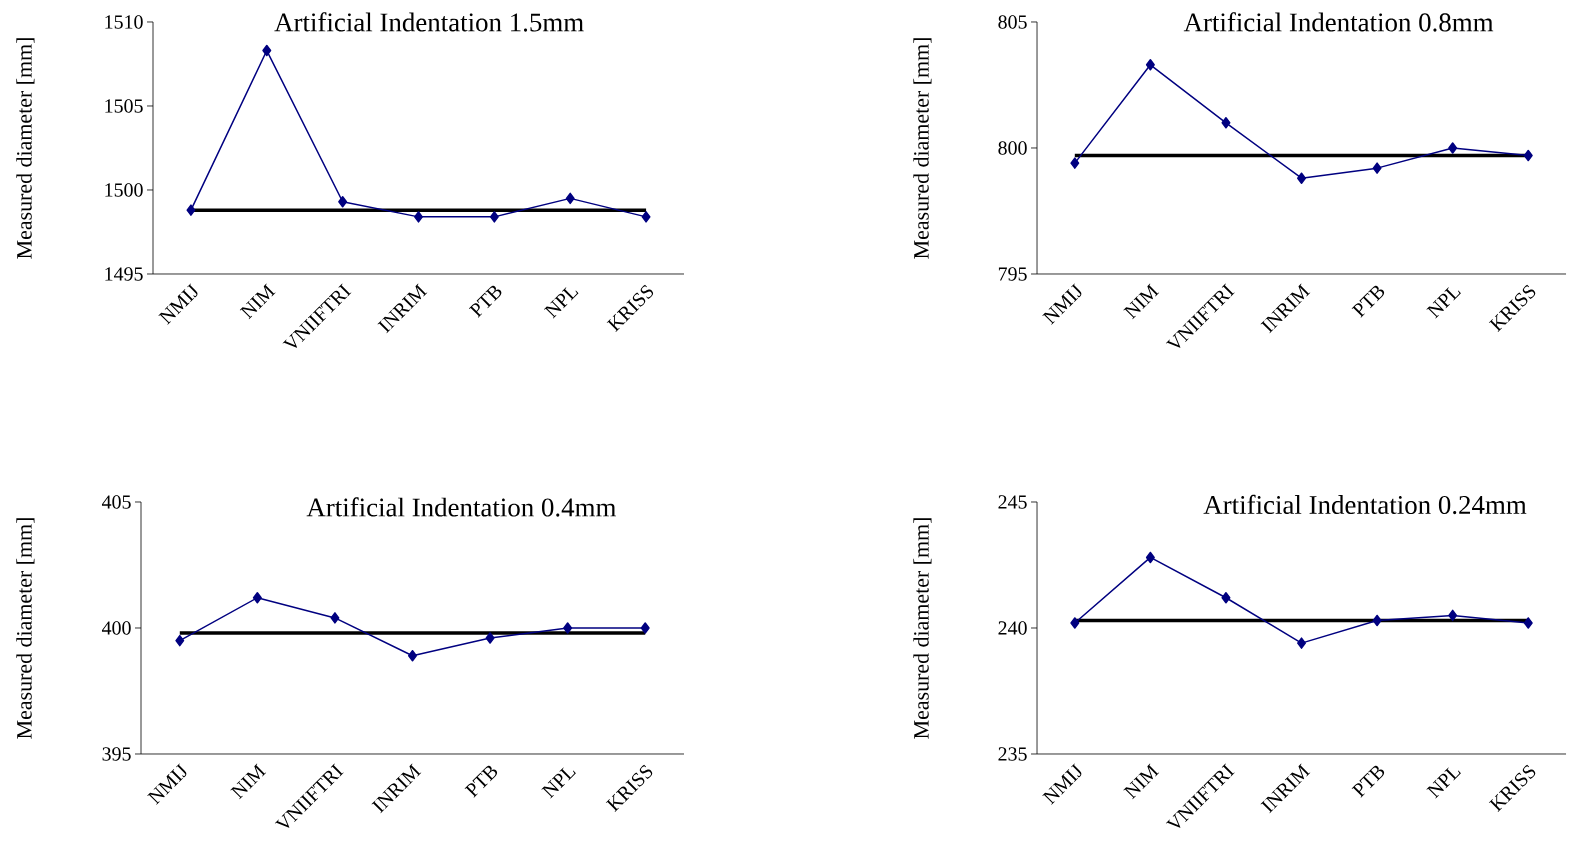 The height and width of the screenshot is (867, 1570). What do you see at coordinates (1012, 148) in the screenshot?
I see `y-tick-label: 800` at bounding box center [1012, 148].